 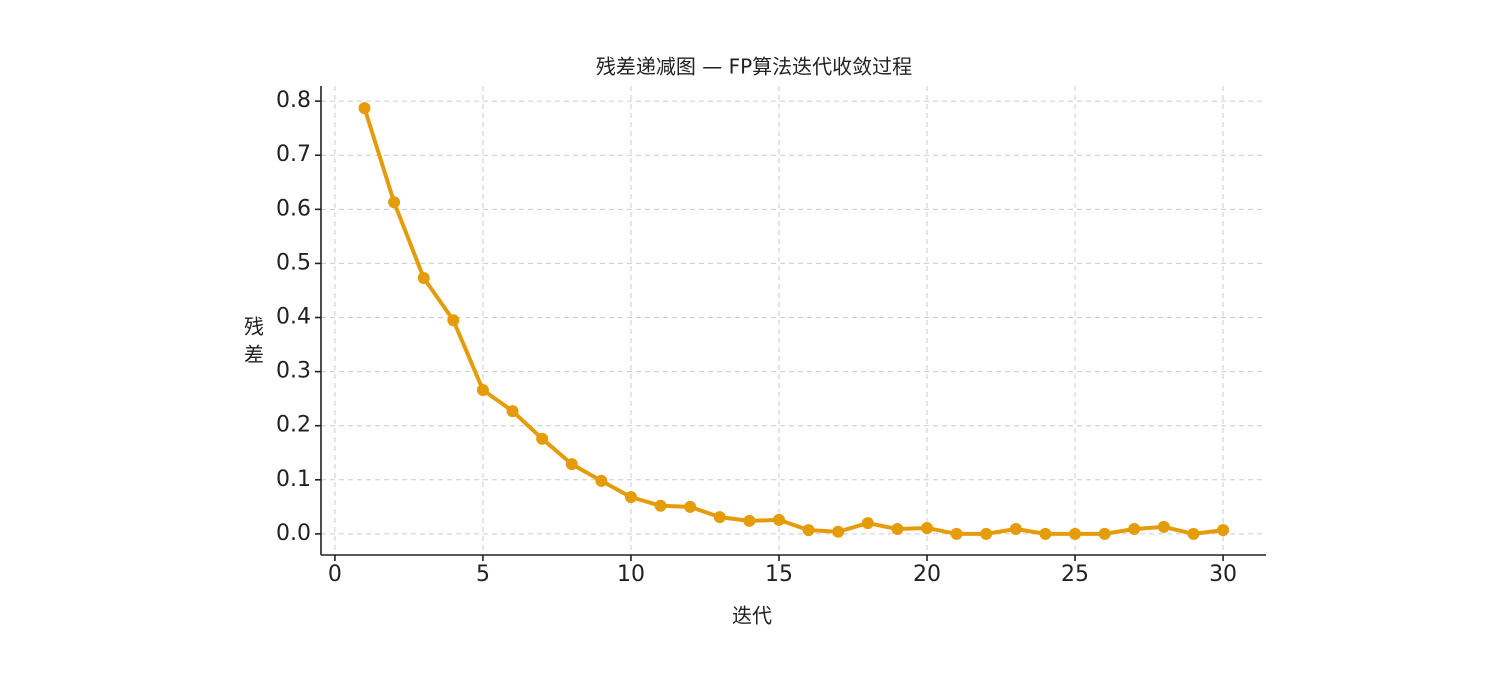 I want to click on chart-title: 残差递减图 — FP算法迭代收敛过程, so click(x=754, y=67).